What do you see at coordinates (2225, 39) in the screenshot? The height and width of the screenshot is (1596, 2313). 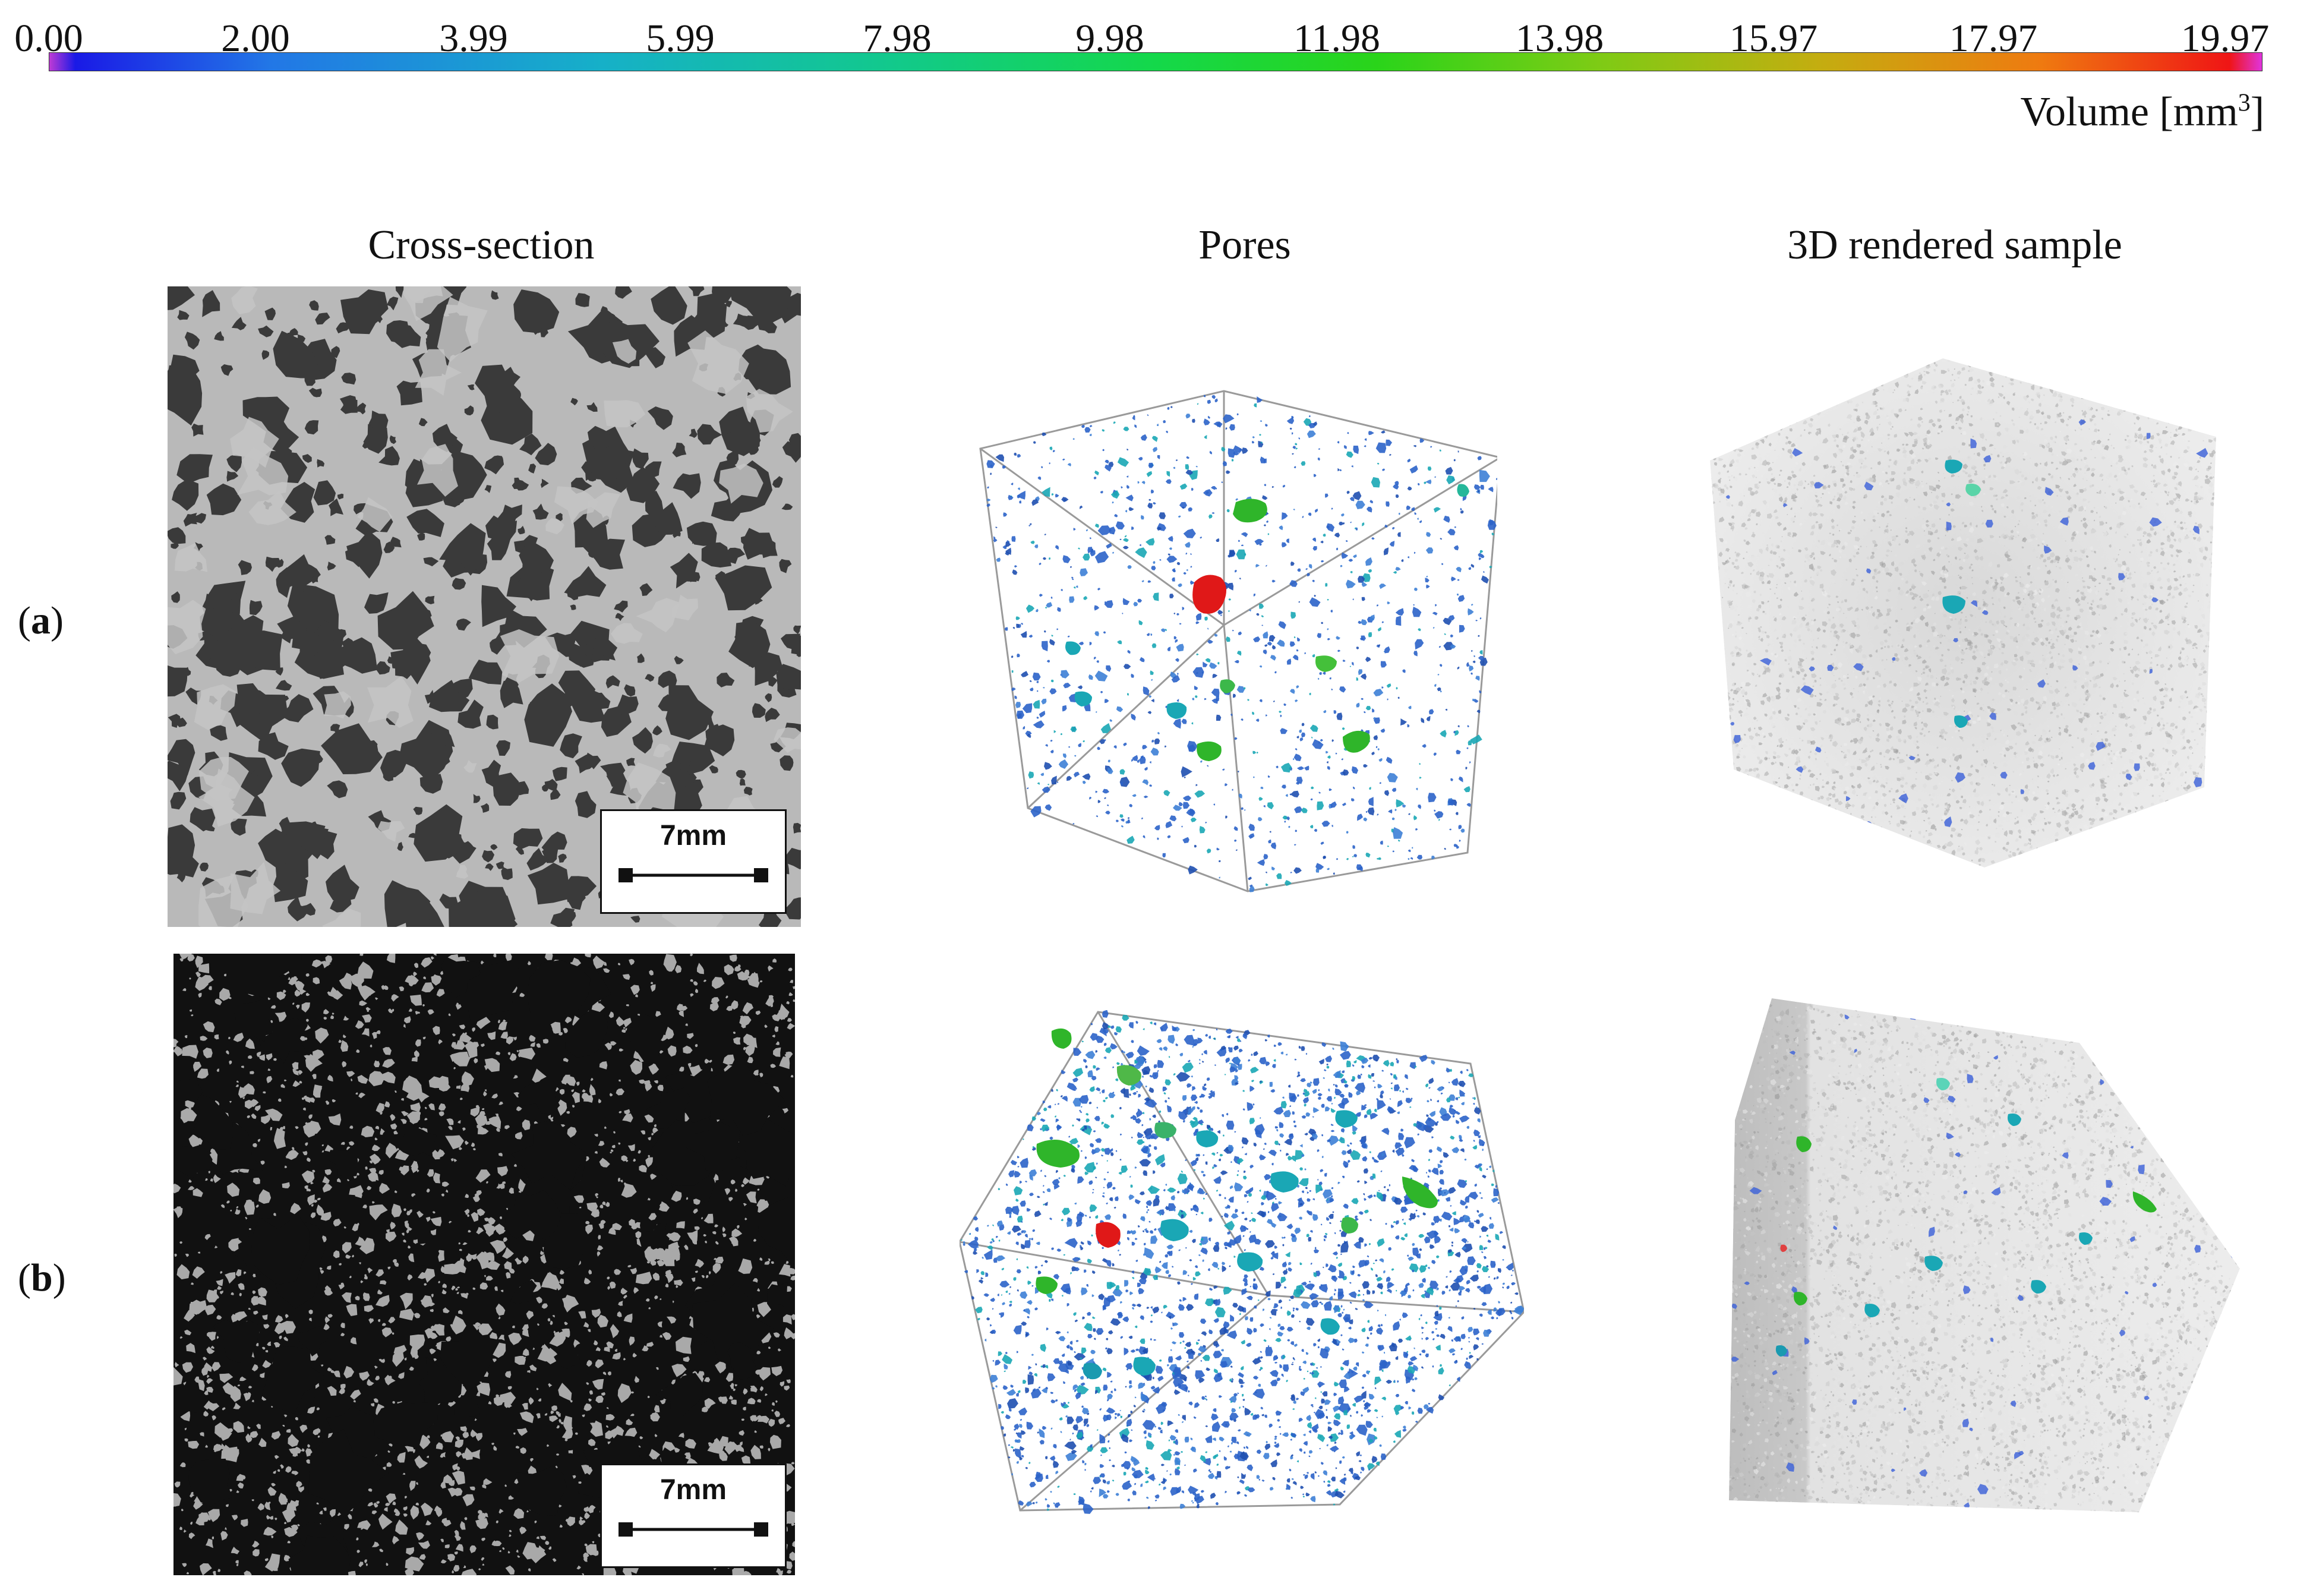 I see `colorbar-tick-label: 19.97` at bounding box center [2225, 39].